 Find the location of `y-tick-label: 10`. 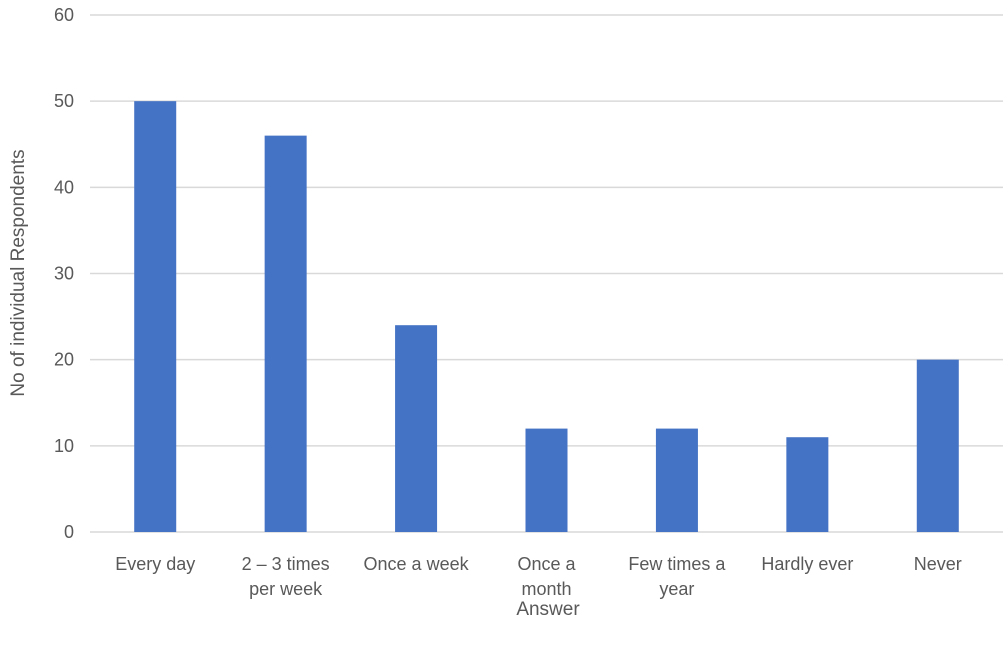

y-tick-label: 10 is located at coordinates (64, 446).